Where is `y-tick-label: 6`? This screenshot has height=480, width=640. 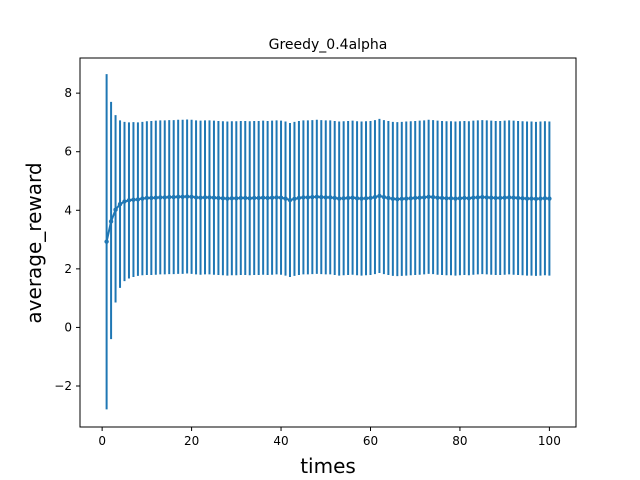
y-tick-label: 6 is located at coordinates (68, 152).